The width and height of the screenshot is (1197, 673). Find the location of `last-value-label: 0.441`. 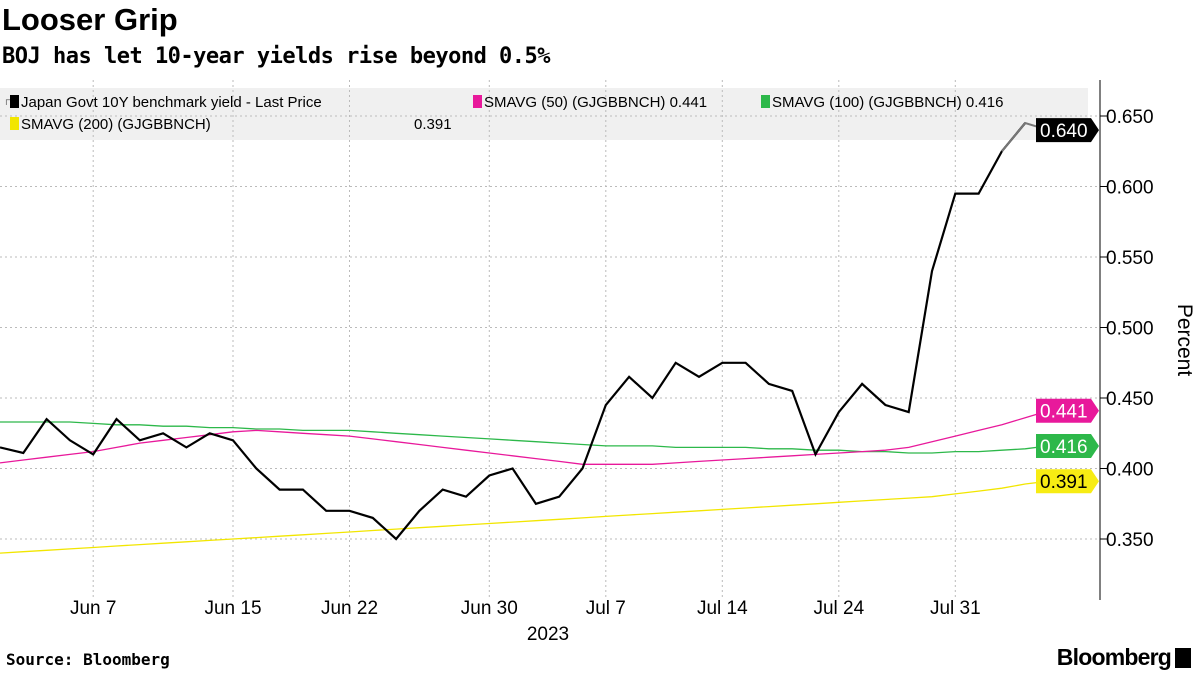

last-value-label: 0.441 is located at coordinates (1064, 412).